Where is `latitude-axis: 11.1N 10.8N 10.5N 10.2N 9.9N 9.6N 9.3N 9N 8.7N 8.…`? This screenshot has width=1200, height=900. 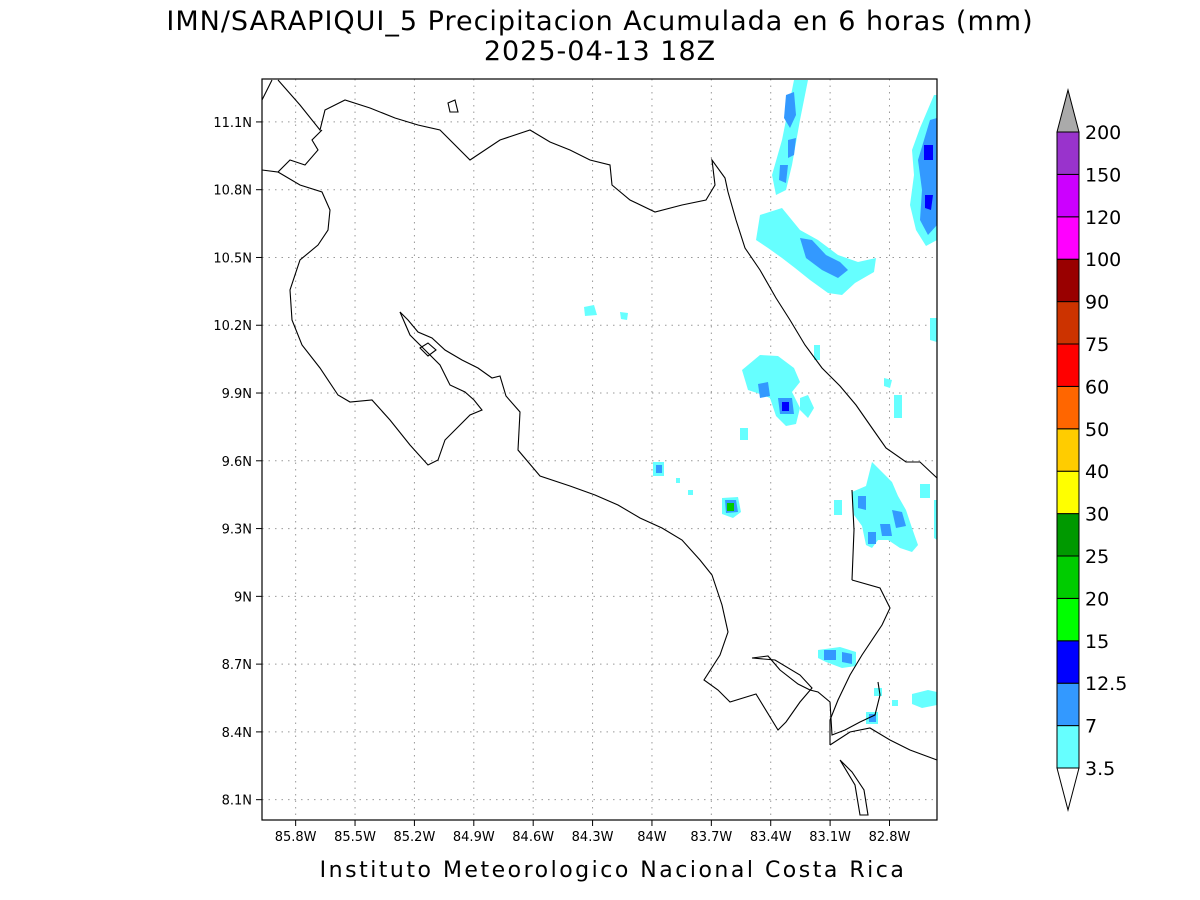 latitude-axis: 11.1N 10.8N 10.5N 10.2N 9.9N 9.6N 9.3N 9N 8.7N 8.… is located at coordinates (237, 462).